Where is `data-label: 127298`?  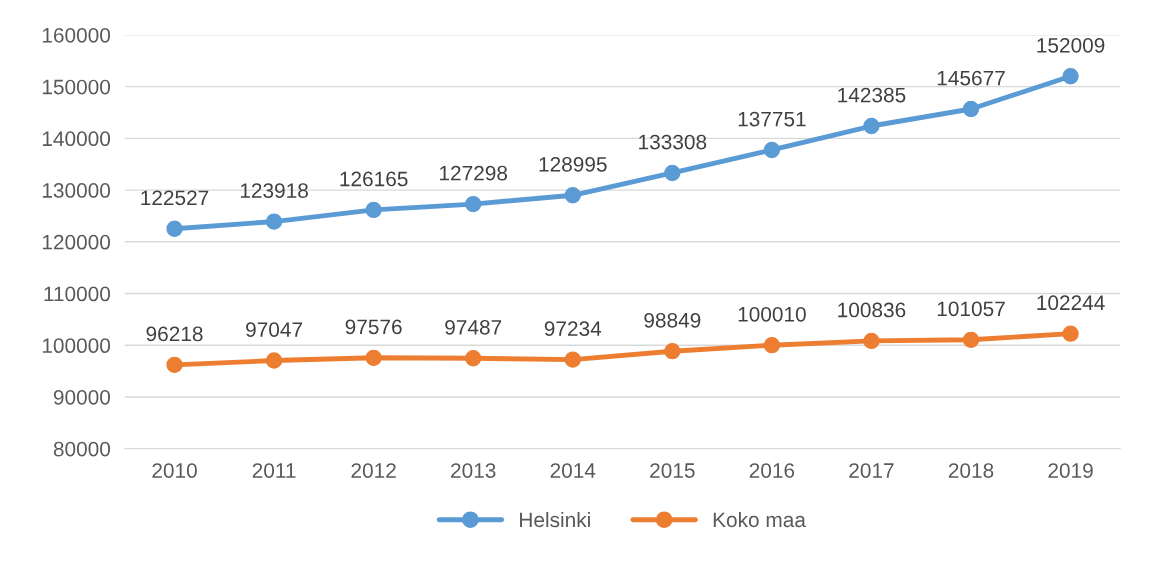
data-label: 127298 is located at coordinates (474, 173).